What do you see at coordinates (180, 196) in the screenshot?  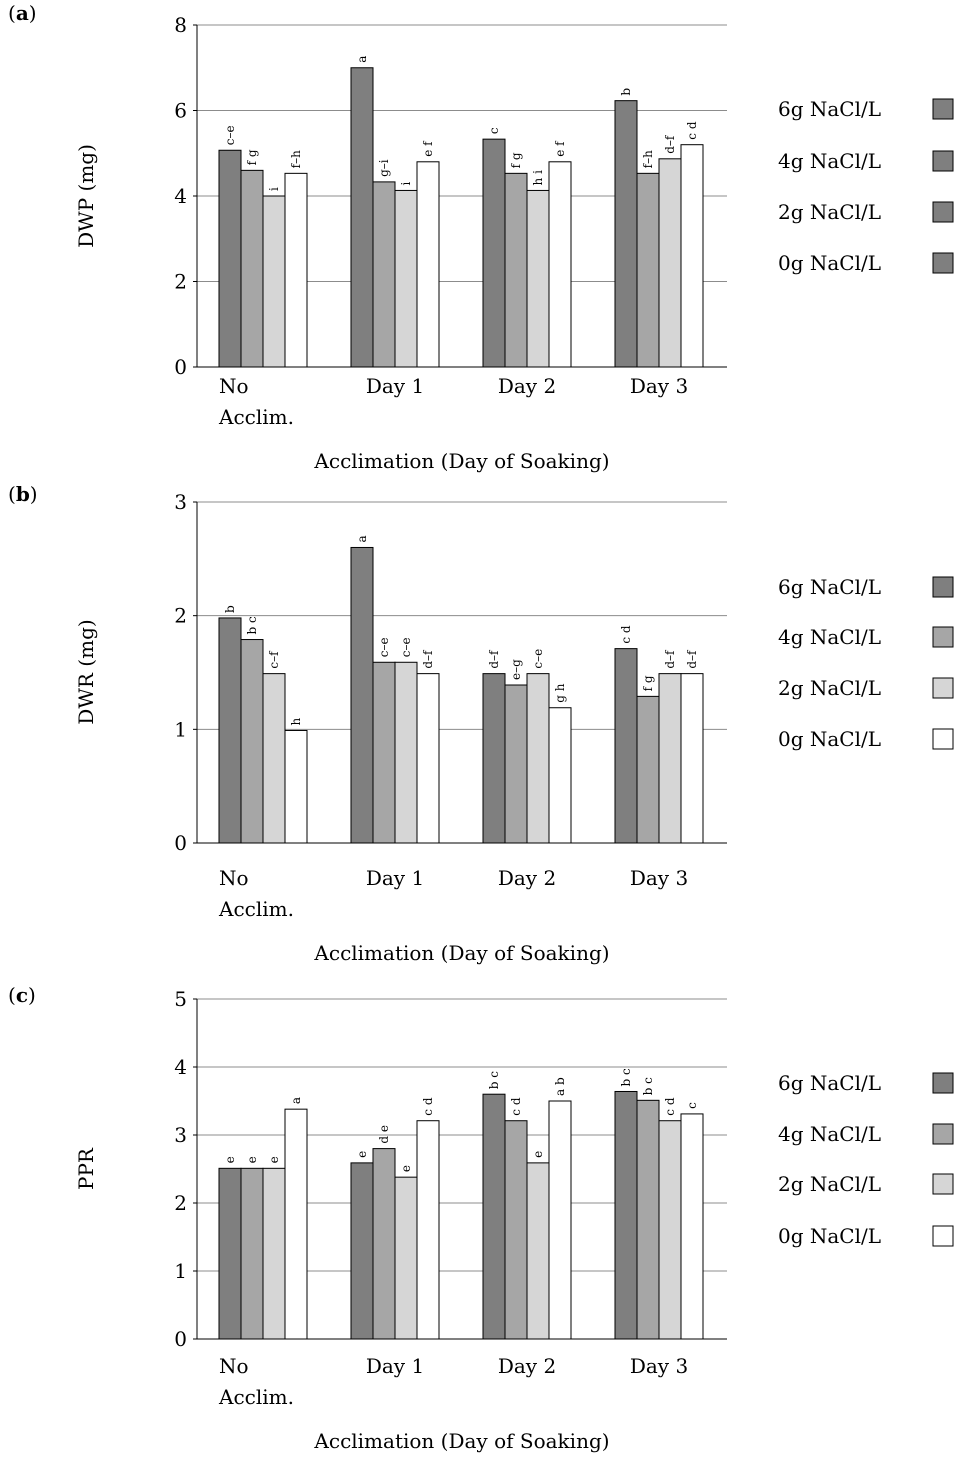 I see `y-tick-label: 4` at bounding box center [180, 196].